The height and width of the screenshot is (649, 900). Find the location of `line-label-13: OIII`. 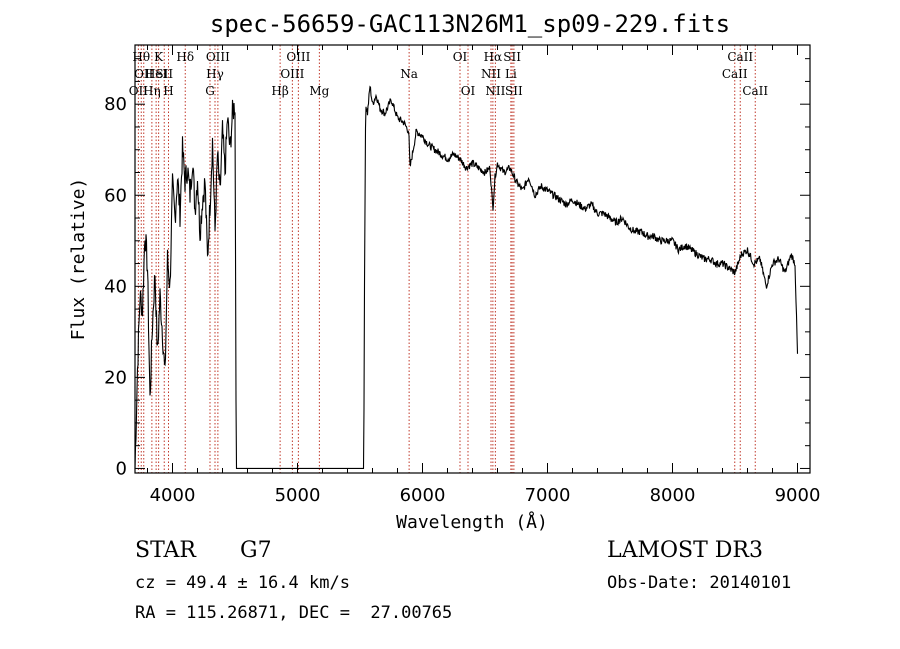

line-label-13: OIII is located at coordinates (292, 74).